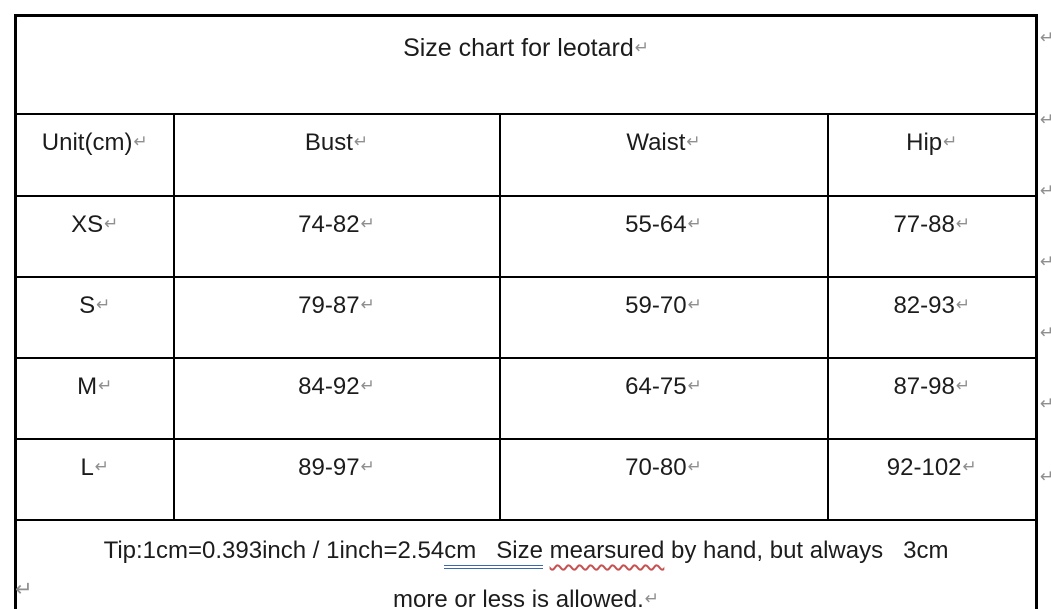 The height and width of the screenshot is (609, 1051). Describe the element at coordinates (329, 224) in the screenshot. I see `bust-value: 74-82` at that location.